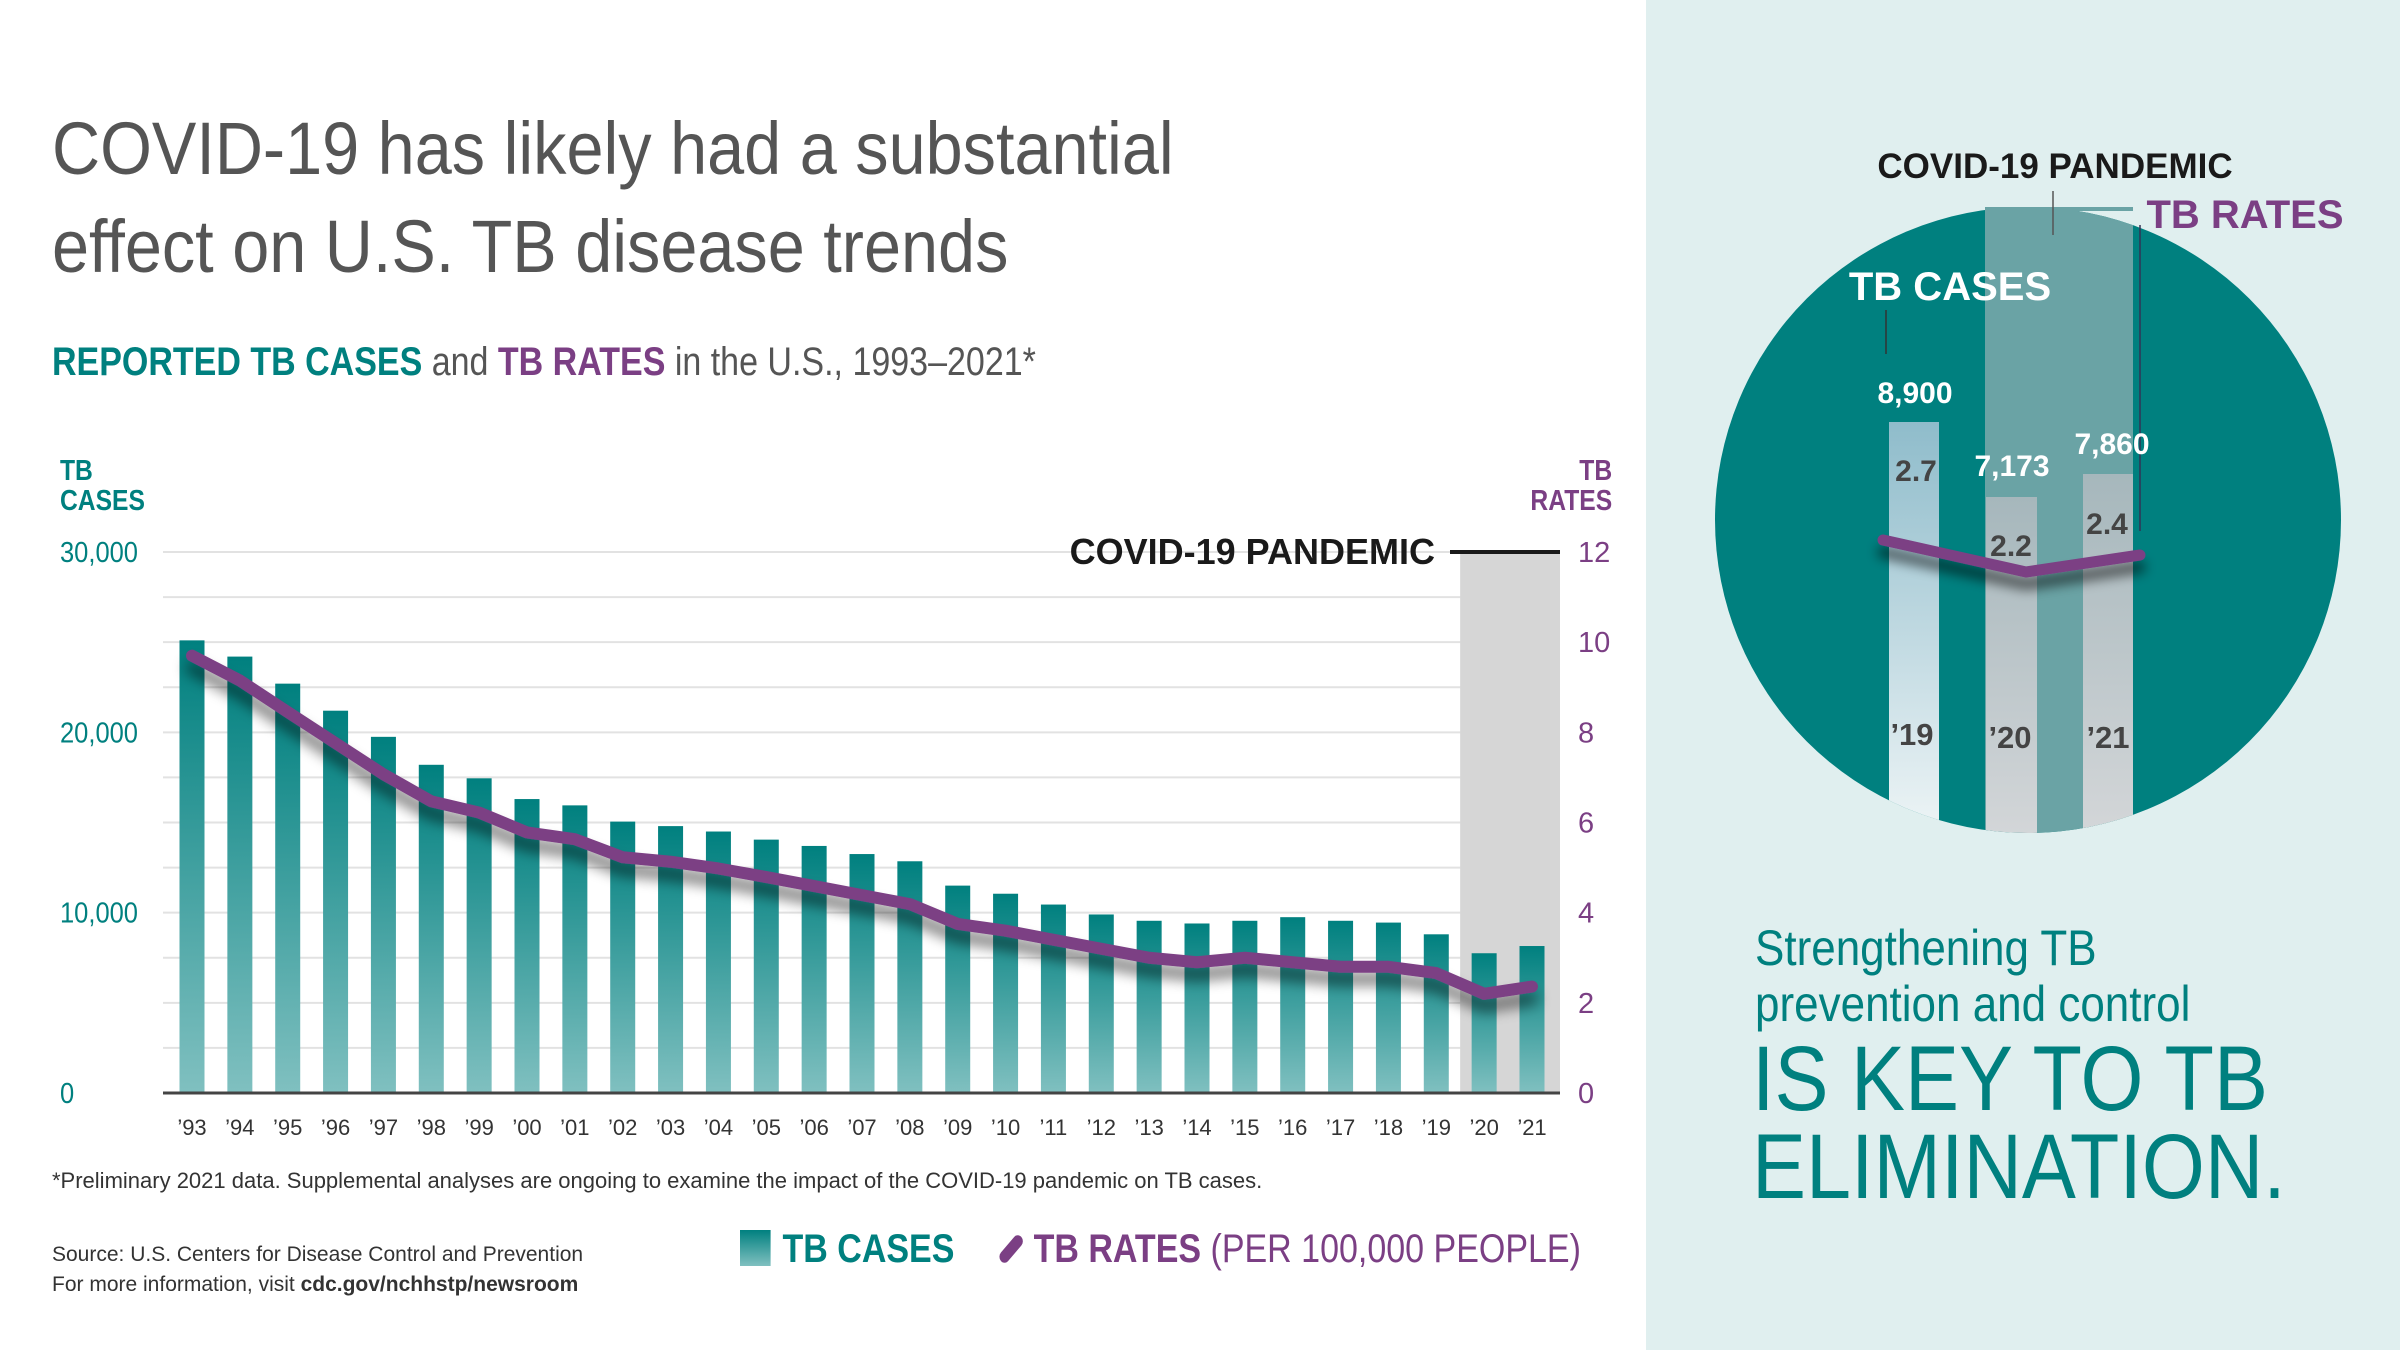 The image size is (2400, 1350). I want to click on title-line-2: effect on U.S. TB disease trends, so click(530, 246).